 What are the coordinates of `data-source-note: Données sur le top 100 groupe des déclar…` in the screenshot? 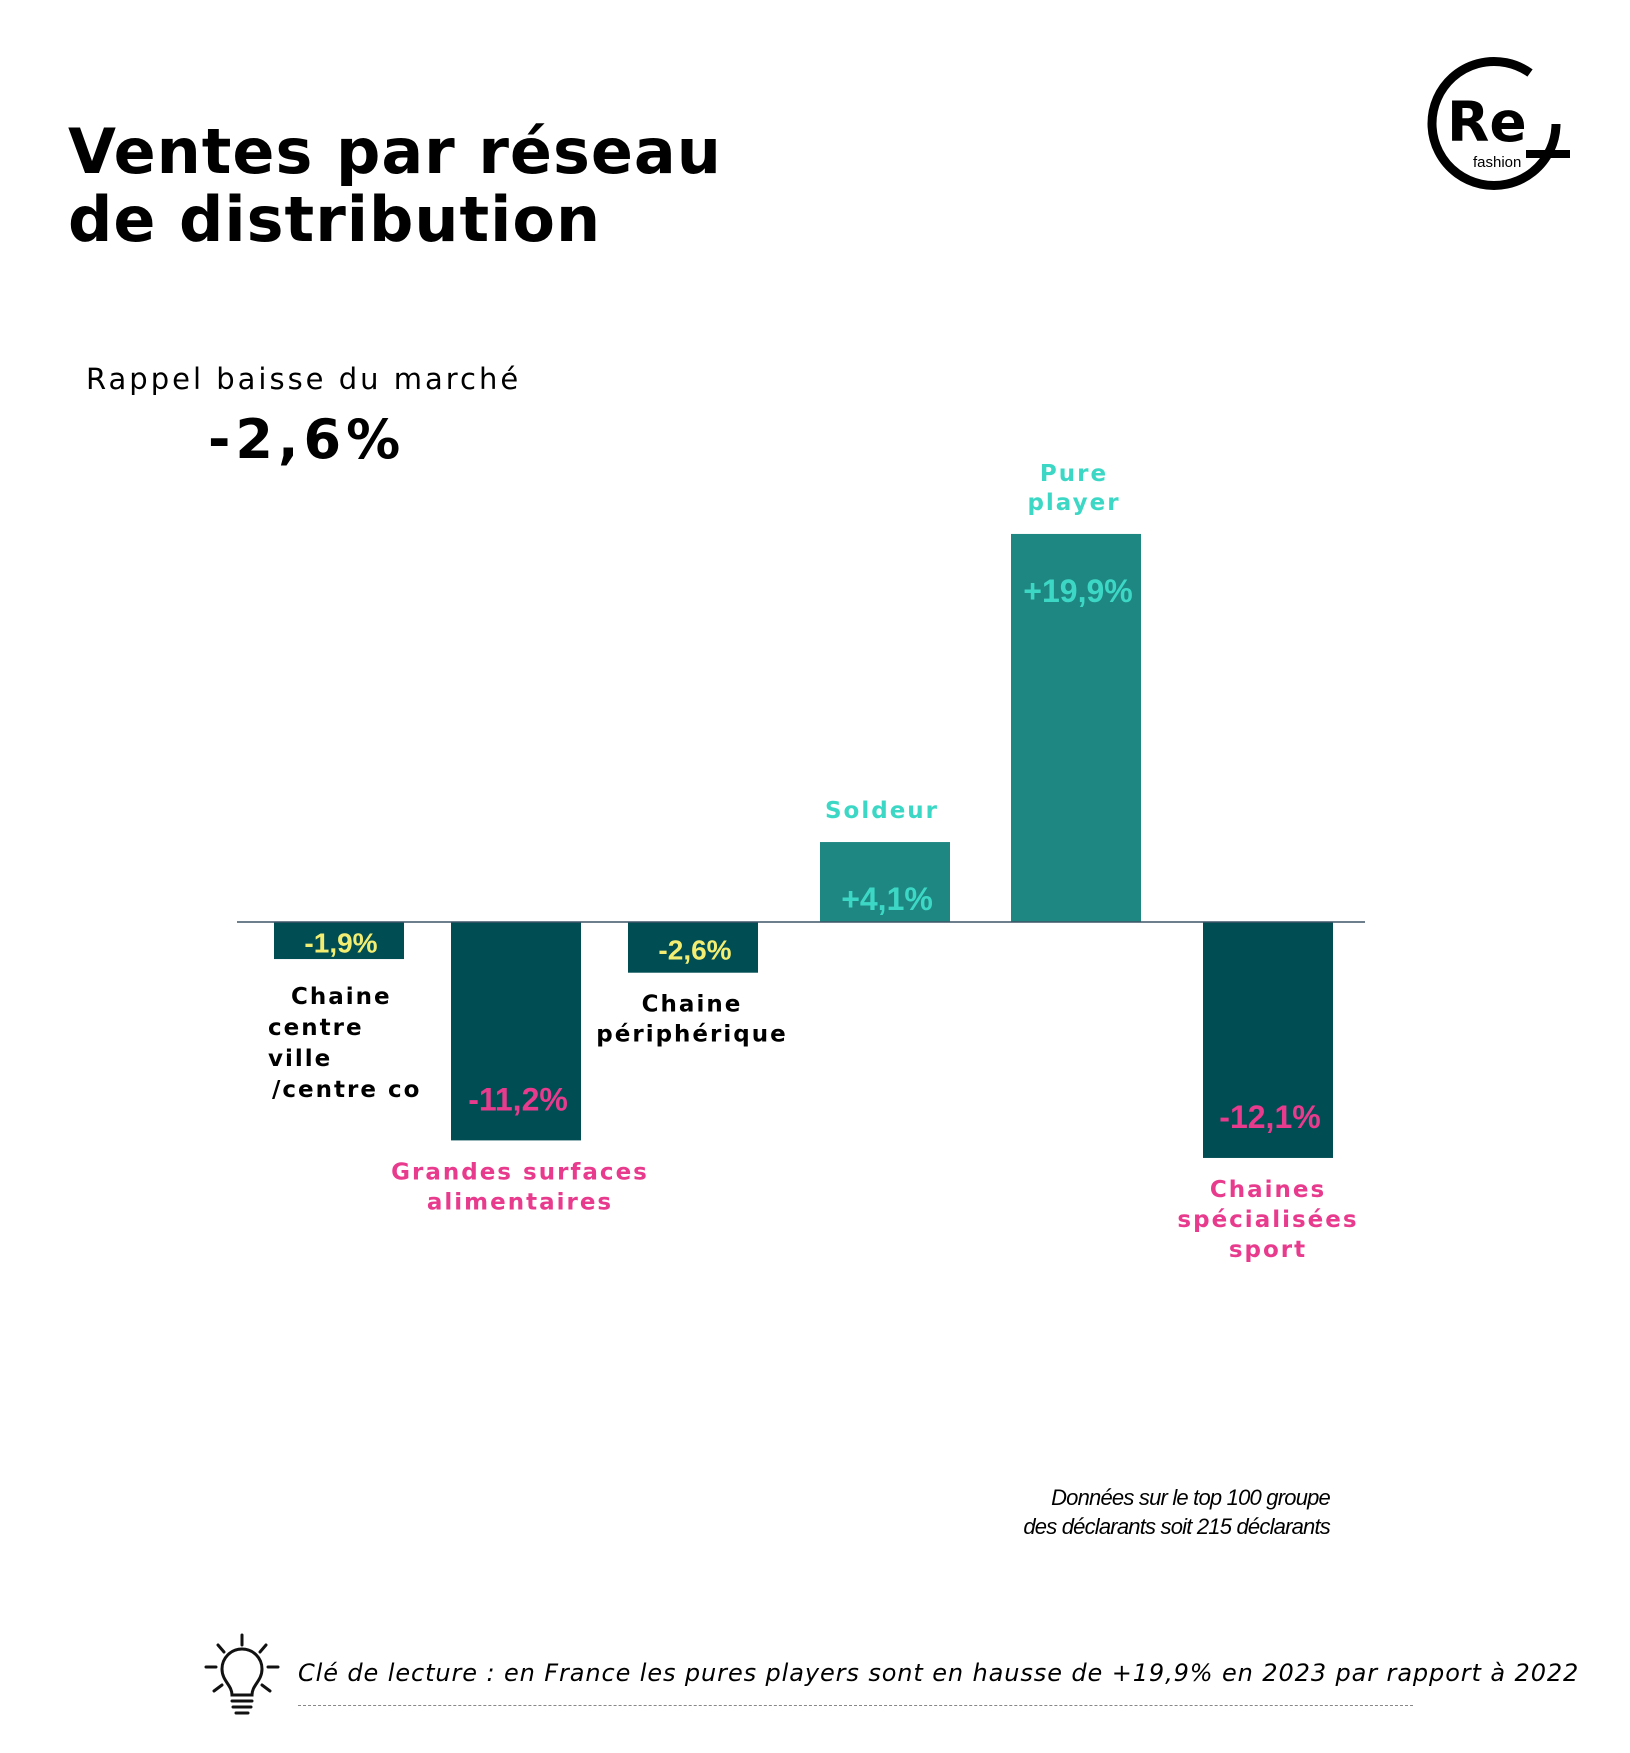 It's located at (1115, 1512).